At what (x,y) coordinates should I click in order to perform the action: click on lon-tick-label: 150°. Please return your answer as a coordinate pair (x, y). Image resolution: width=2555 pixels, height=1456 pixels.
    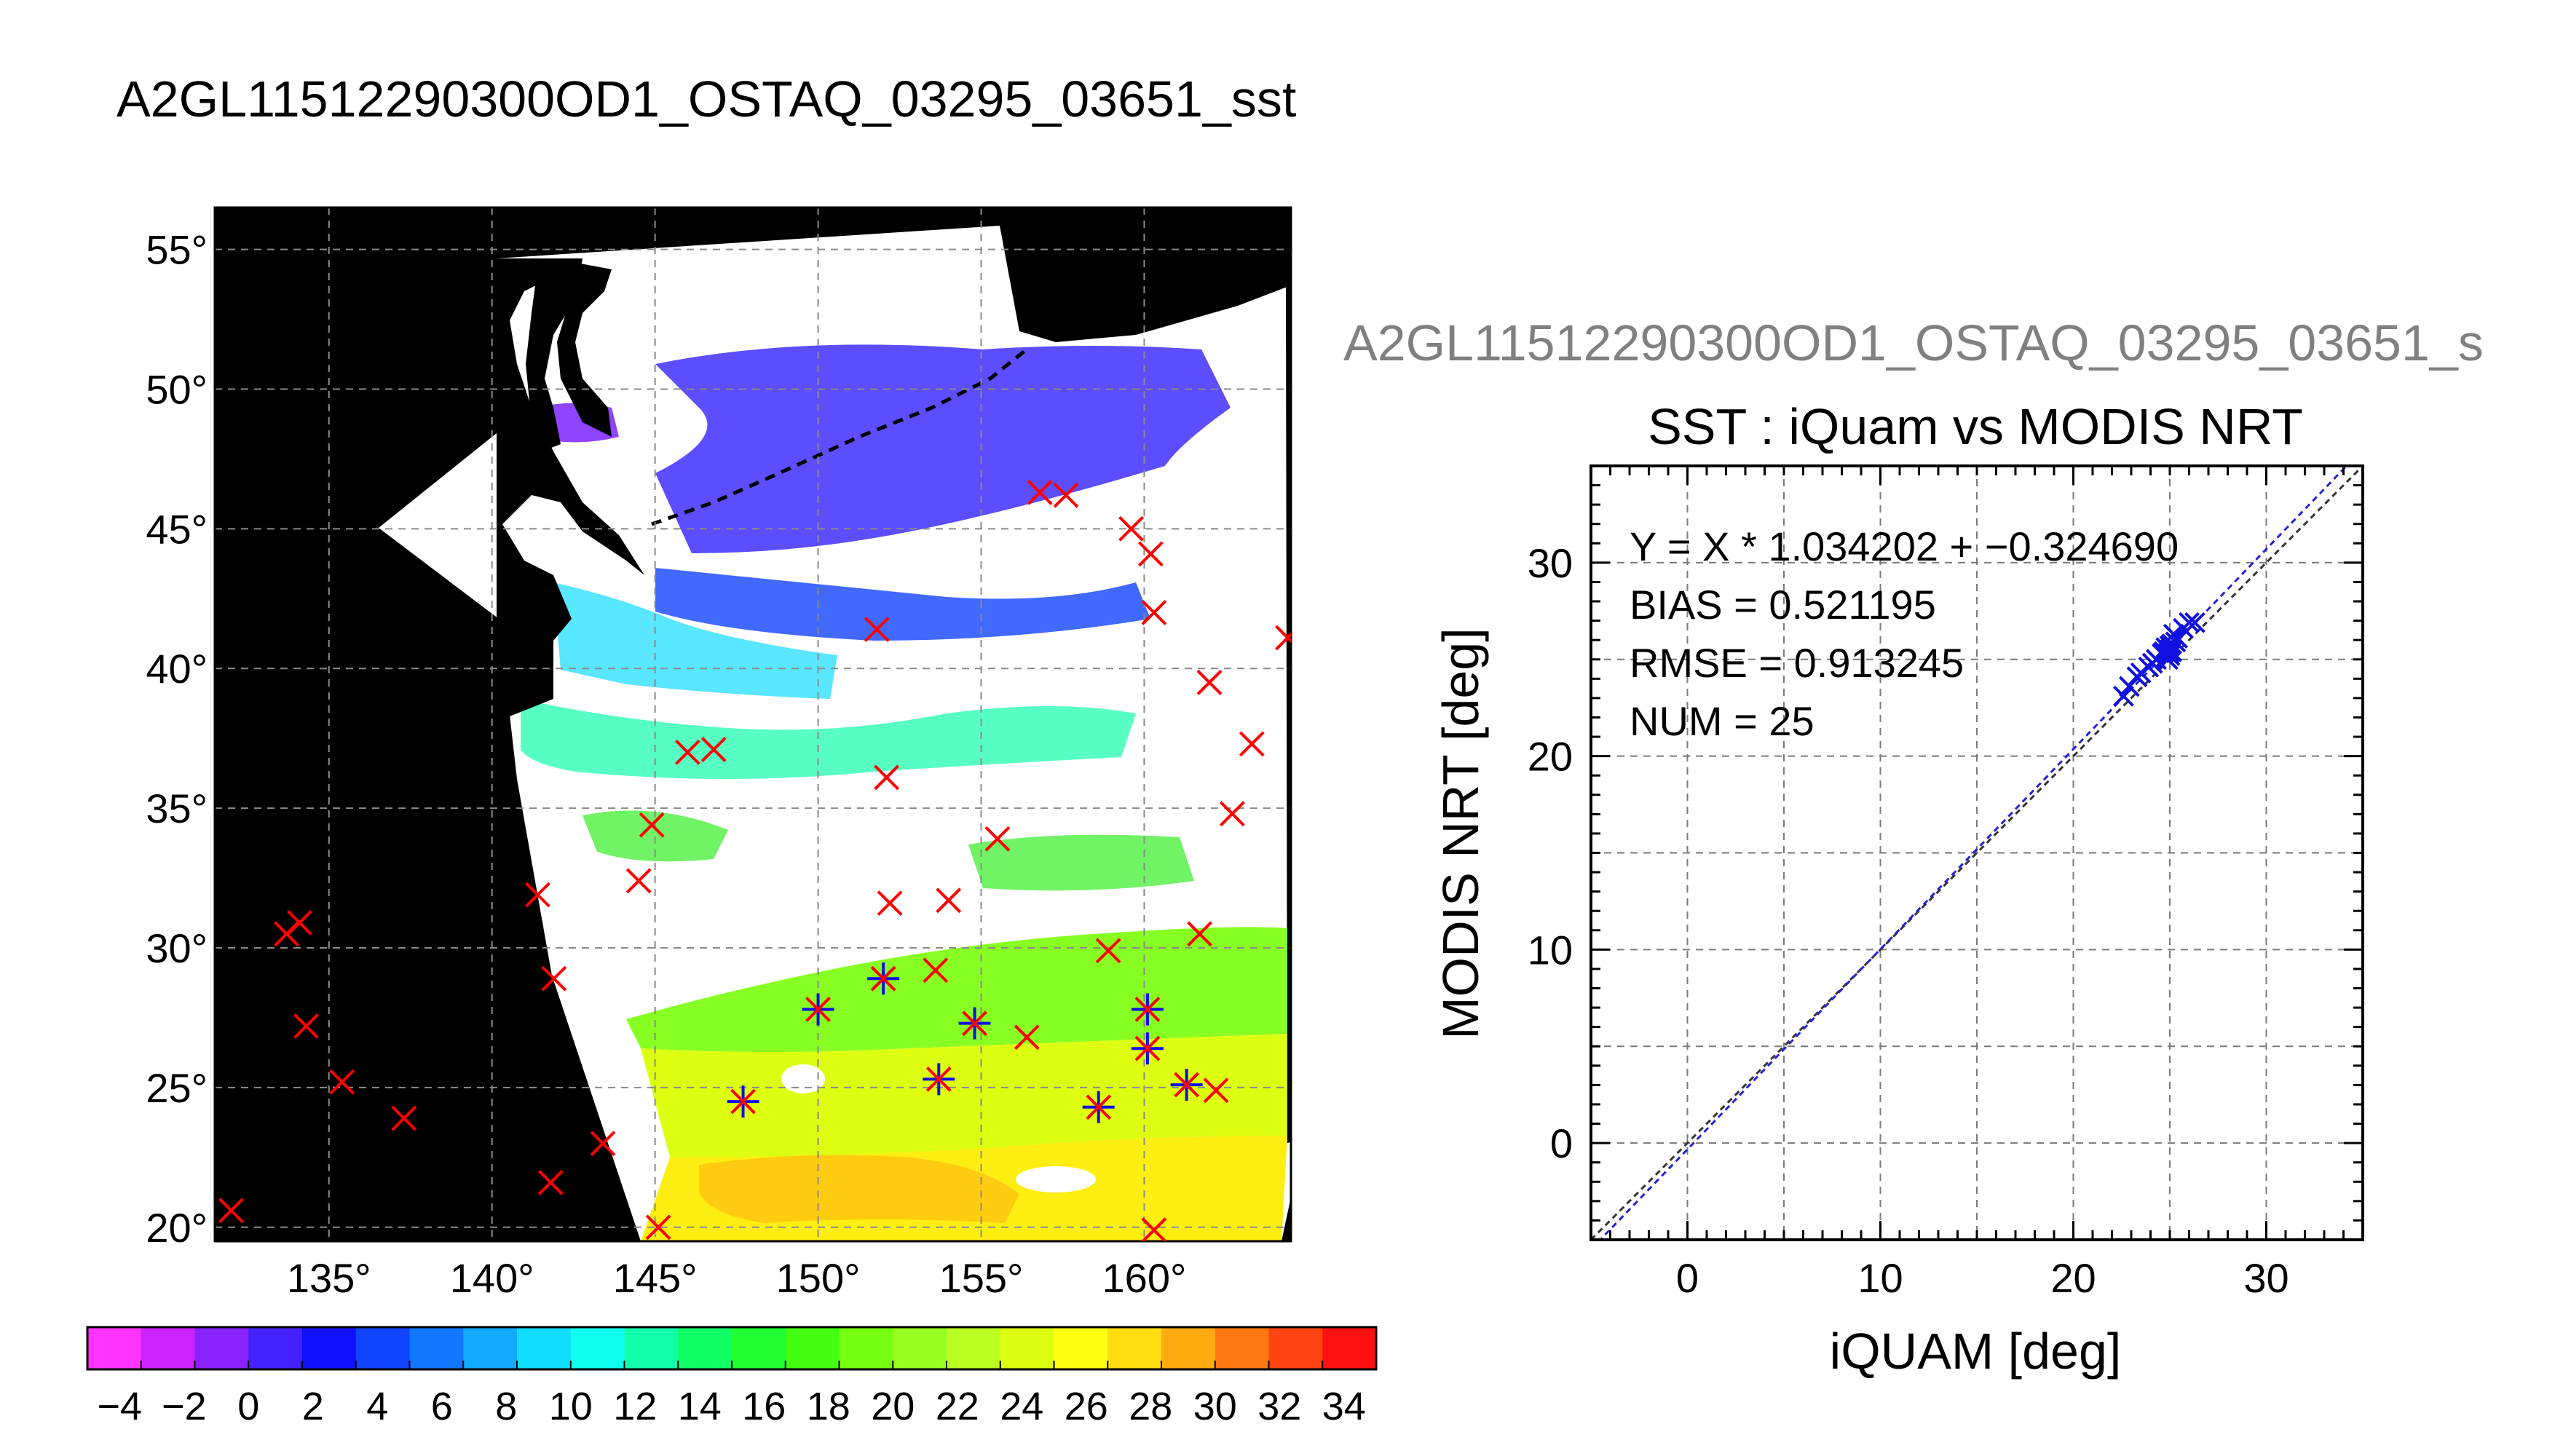
    Looking at the image, I should click on (818, 1278).